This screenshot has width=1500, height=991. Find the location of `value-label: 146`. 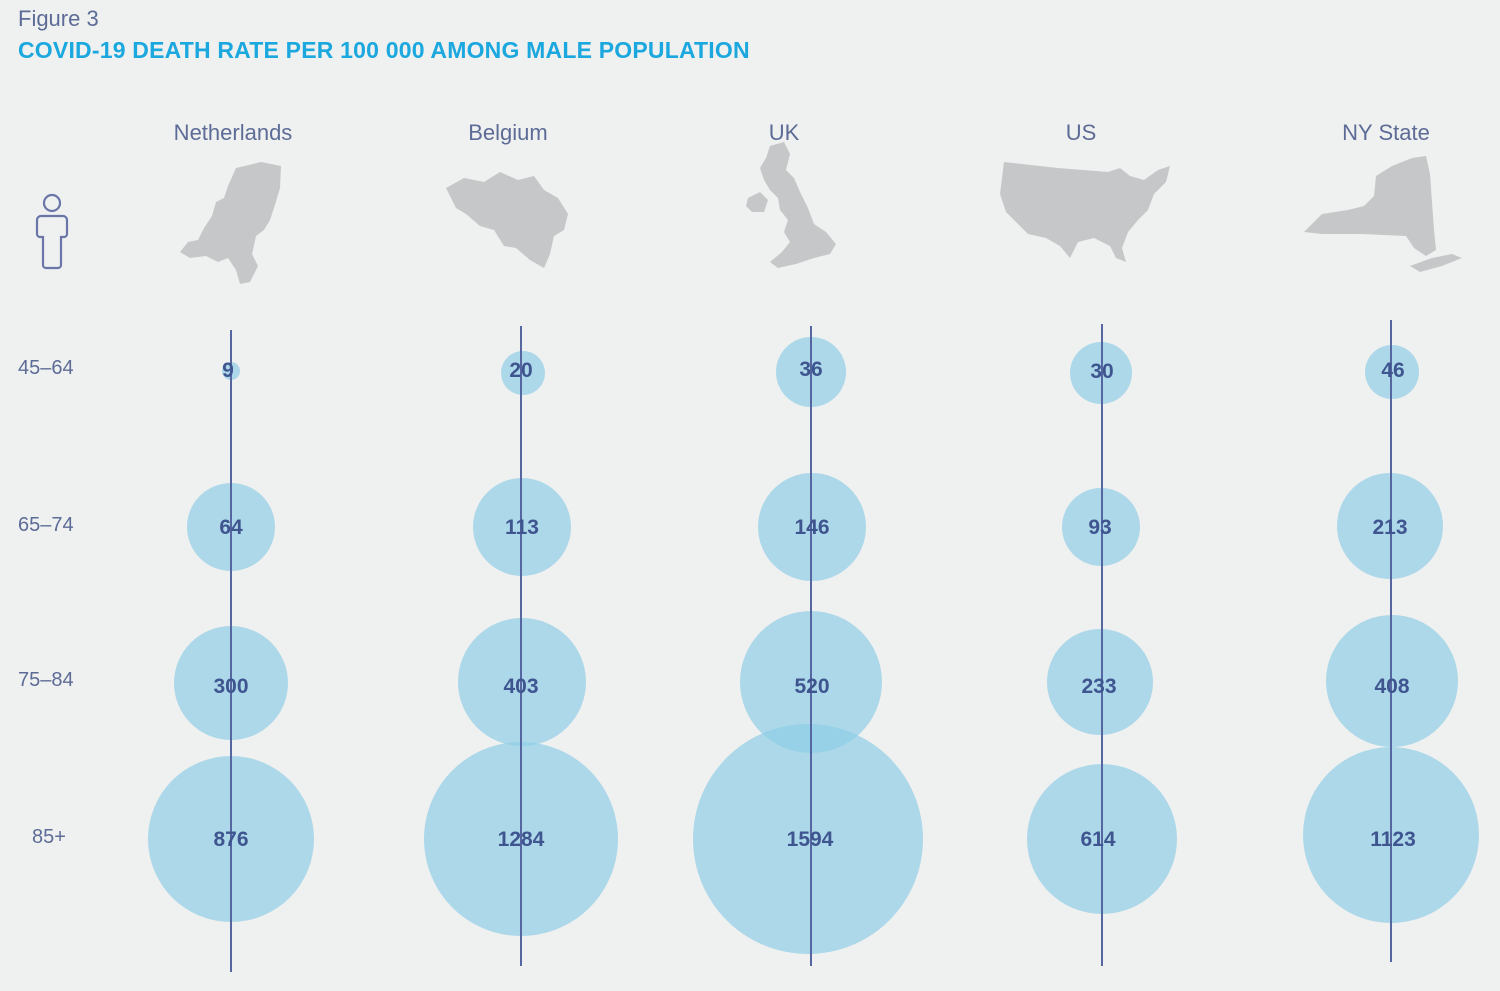

value-label: 146 is located at coordinates (812, 527).